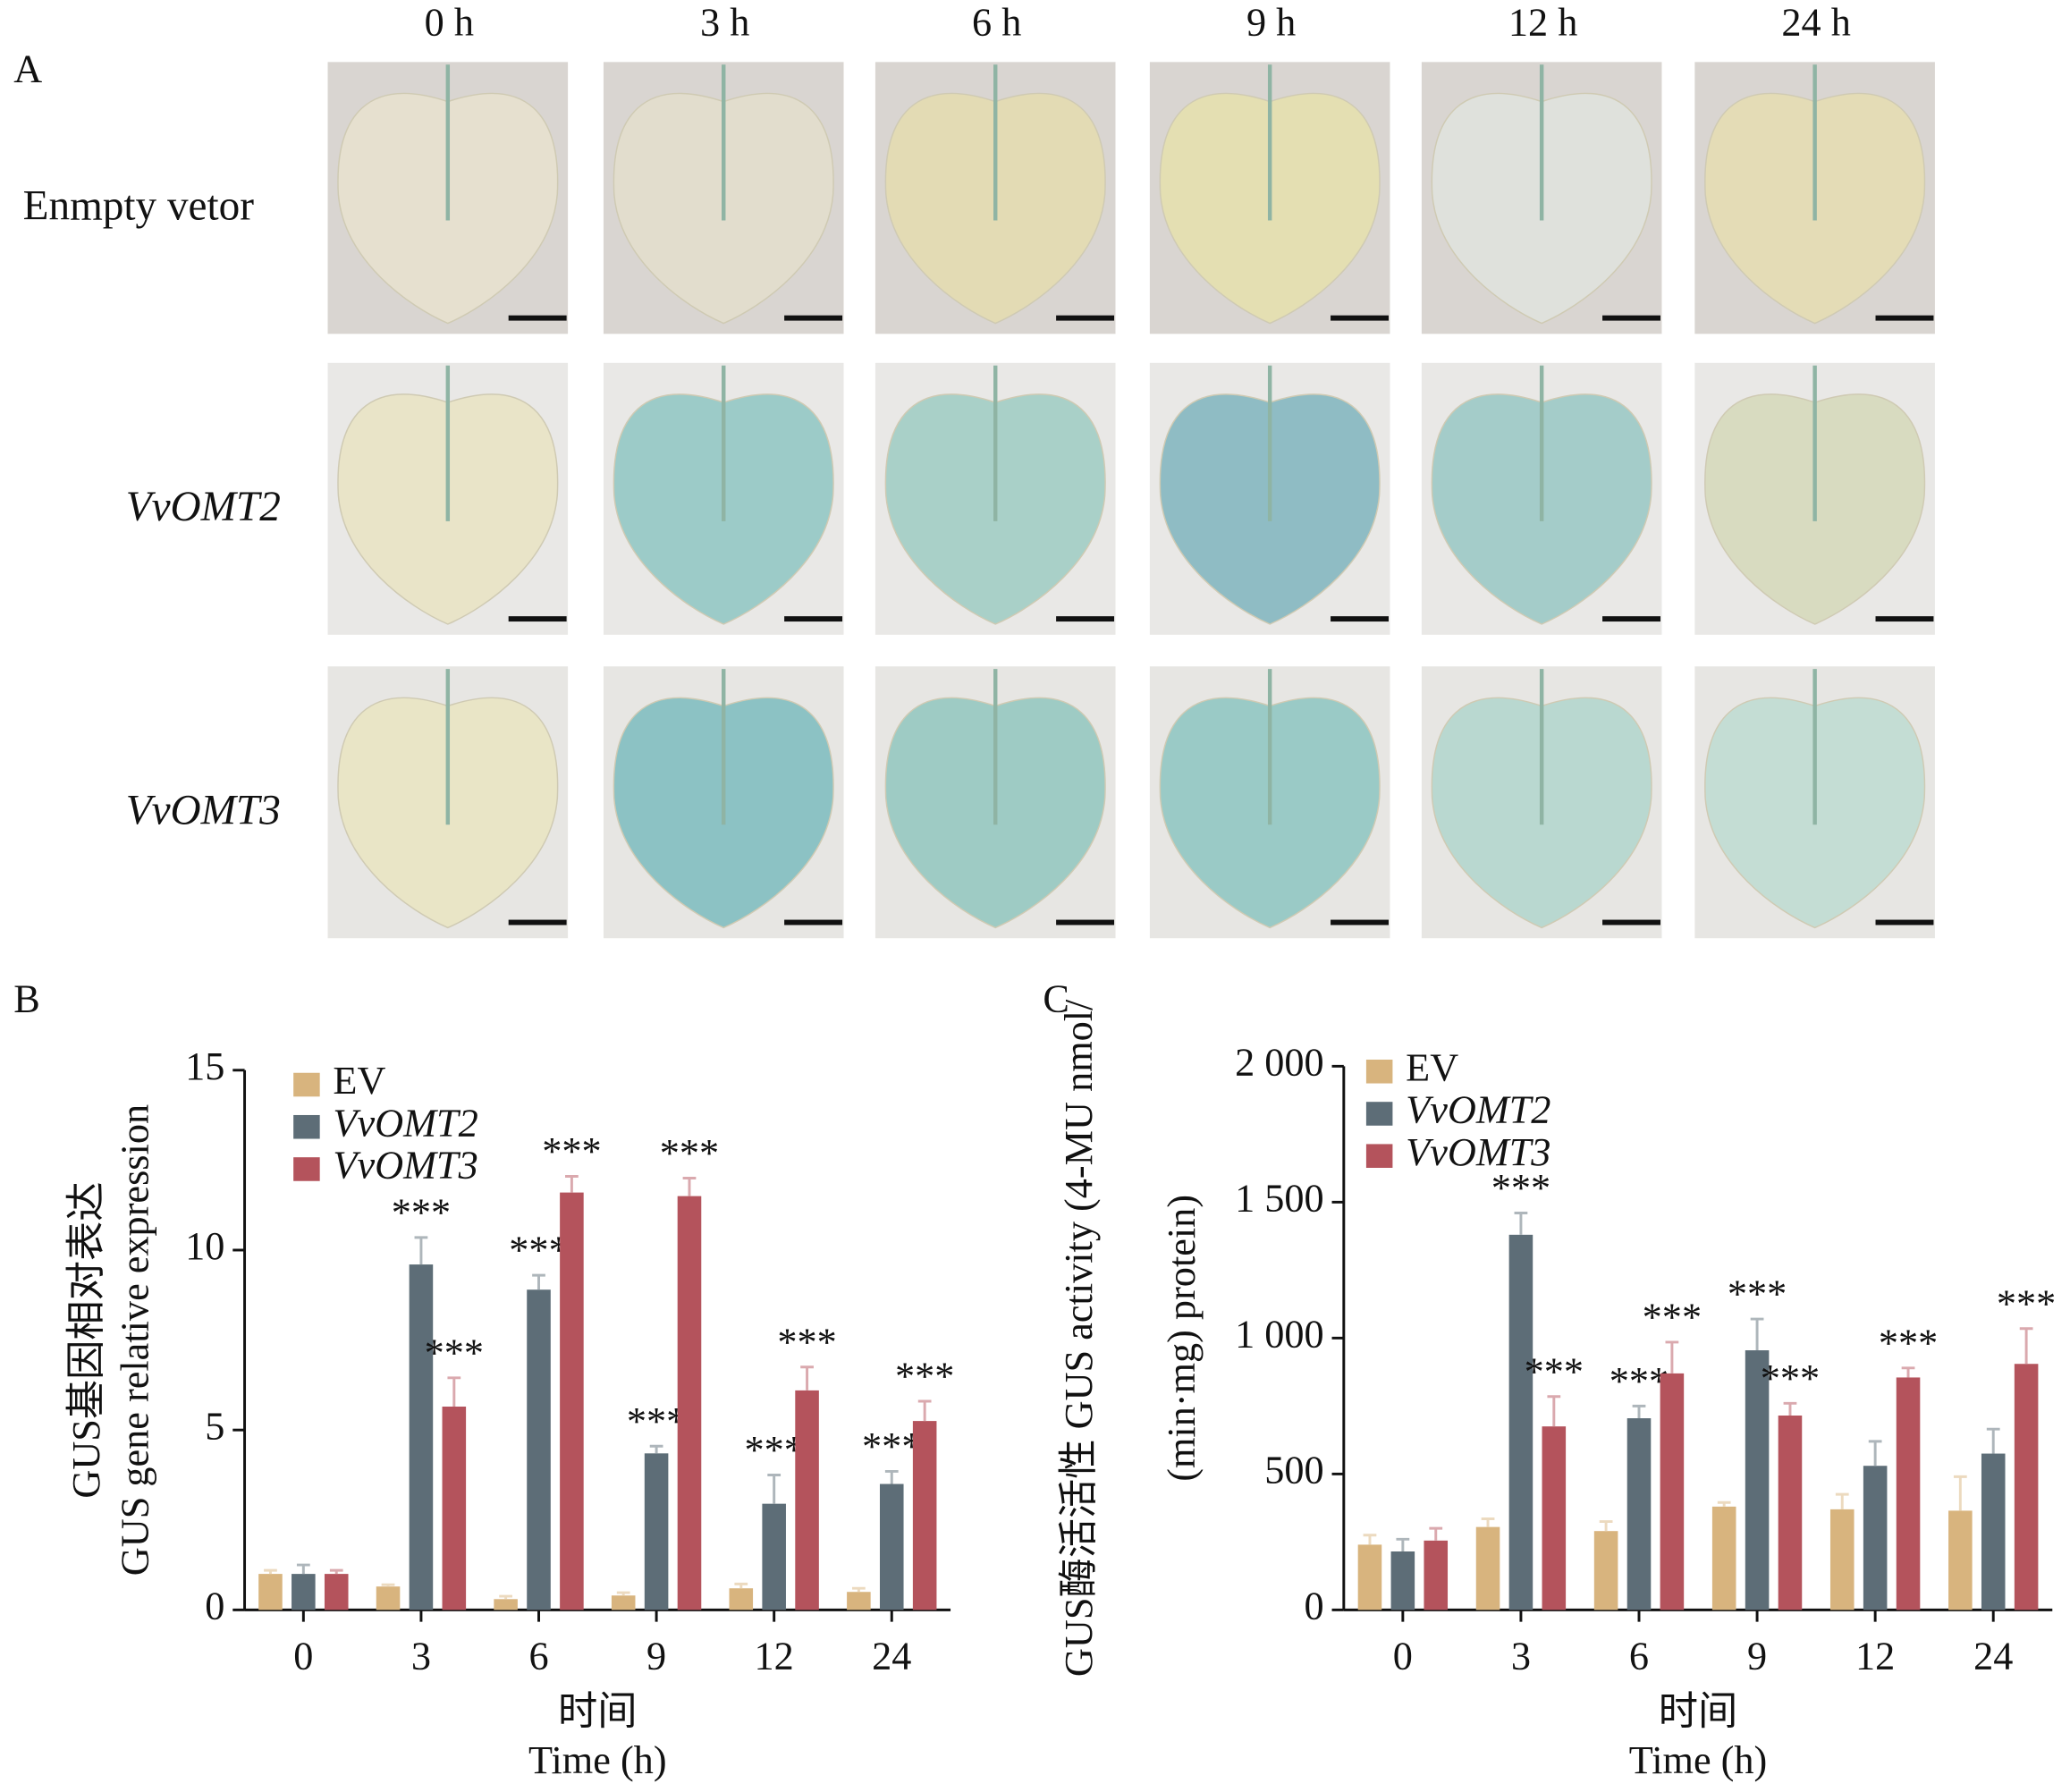  I want to click on legend-label: VvOMT3, so click(1478, 1152).